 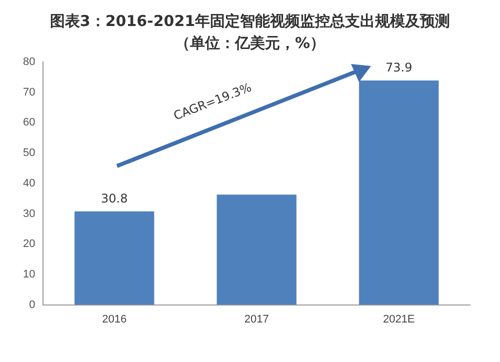 What do you see at coordinates (29, 122) in the screenshot?
I see `y-tick-label: 60` at bounding box center [29, 122].